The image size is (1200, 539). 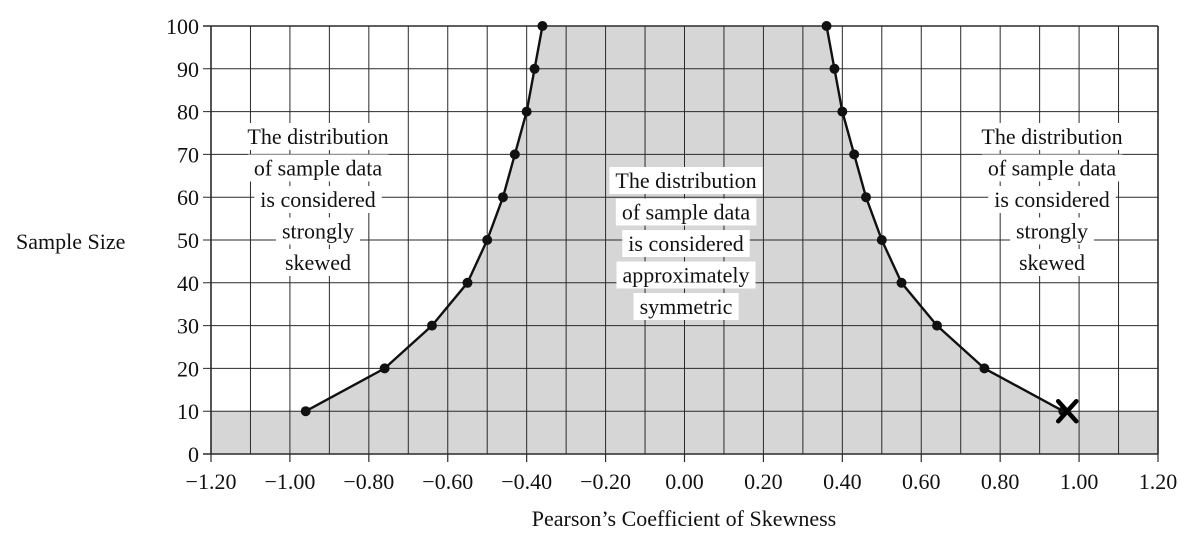 I want to click on region-label-left-line: strongly, so click(x=318, y=231).